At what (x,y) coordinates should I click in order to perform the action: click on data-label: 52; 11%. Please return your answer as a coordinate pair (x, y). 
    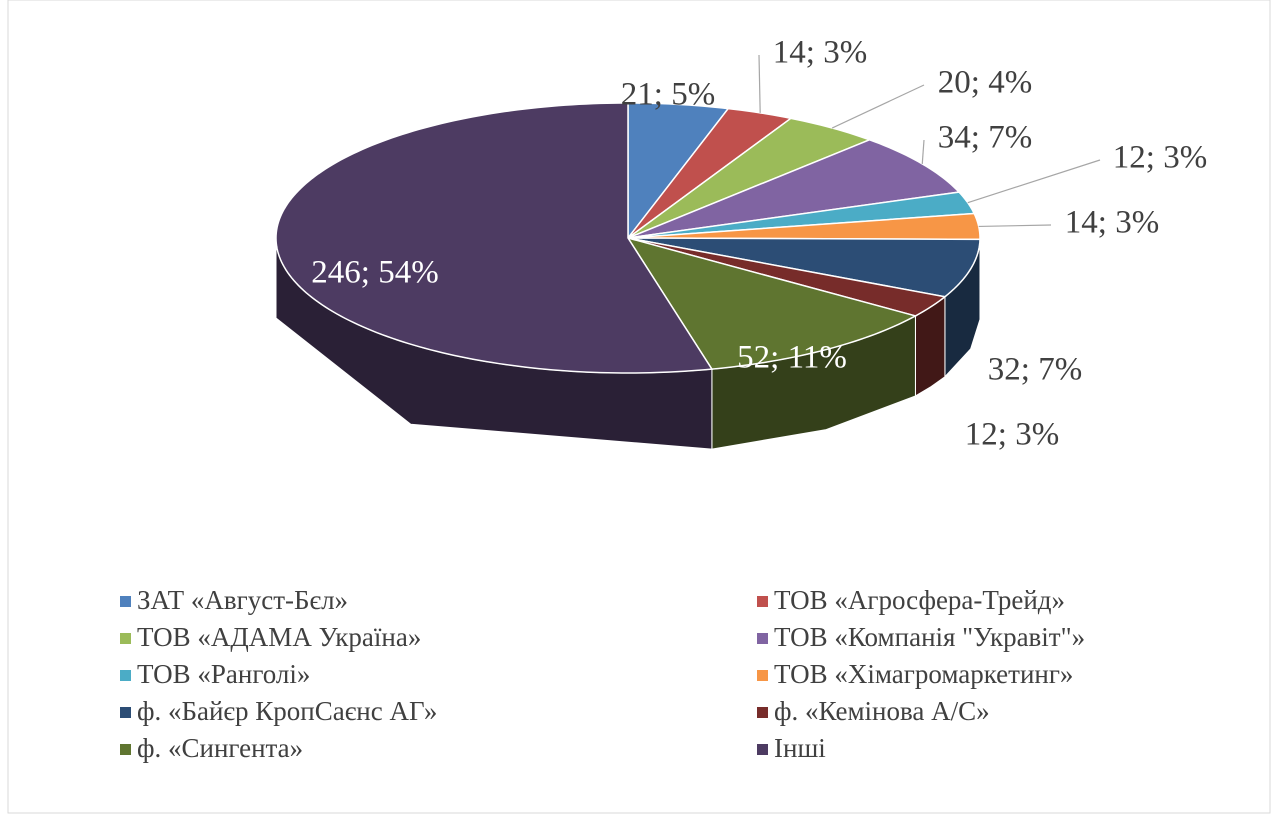
    Looking at the image, I should click on (792, 358).